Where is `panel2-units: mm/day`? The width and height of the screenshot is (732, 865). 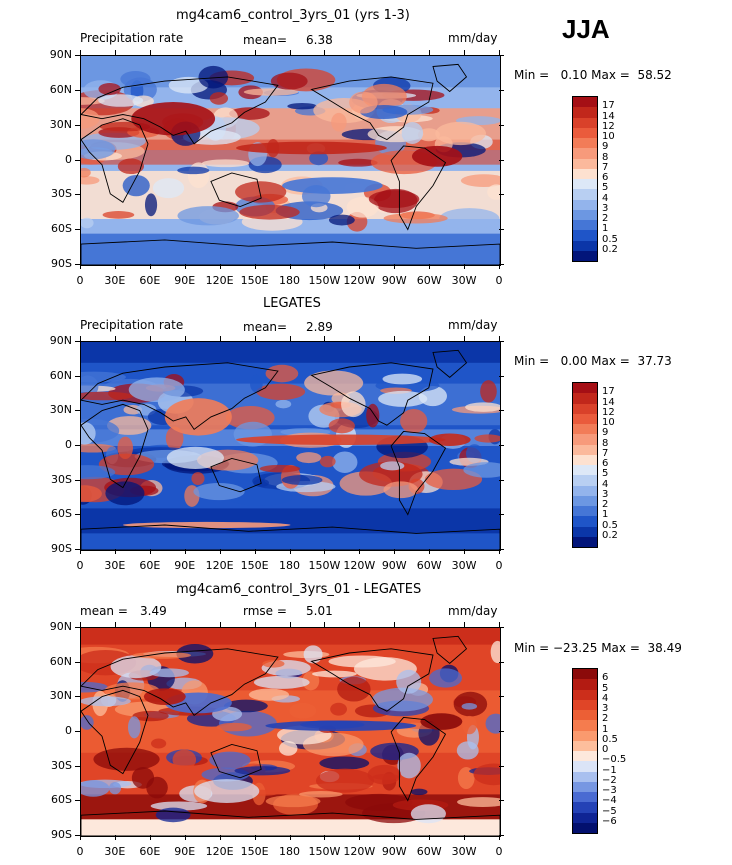 panel2-units: mm/day is located at coordinates (473, 325).